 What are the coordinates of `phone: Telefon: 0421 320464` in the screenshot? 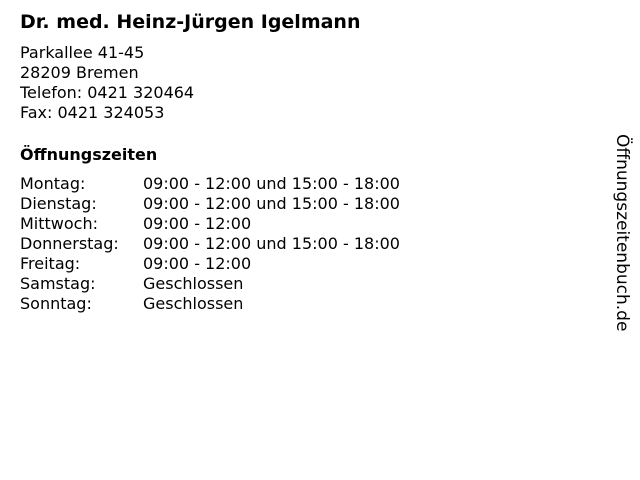 It's located at (107, 92).